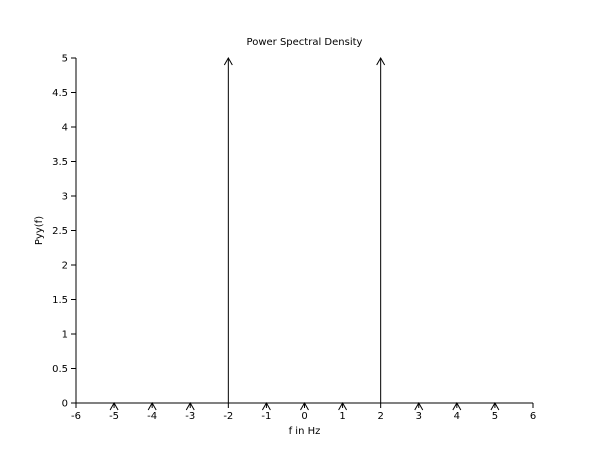  I want to click on x-axis-label: f in Hz, so click(305, 431).